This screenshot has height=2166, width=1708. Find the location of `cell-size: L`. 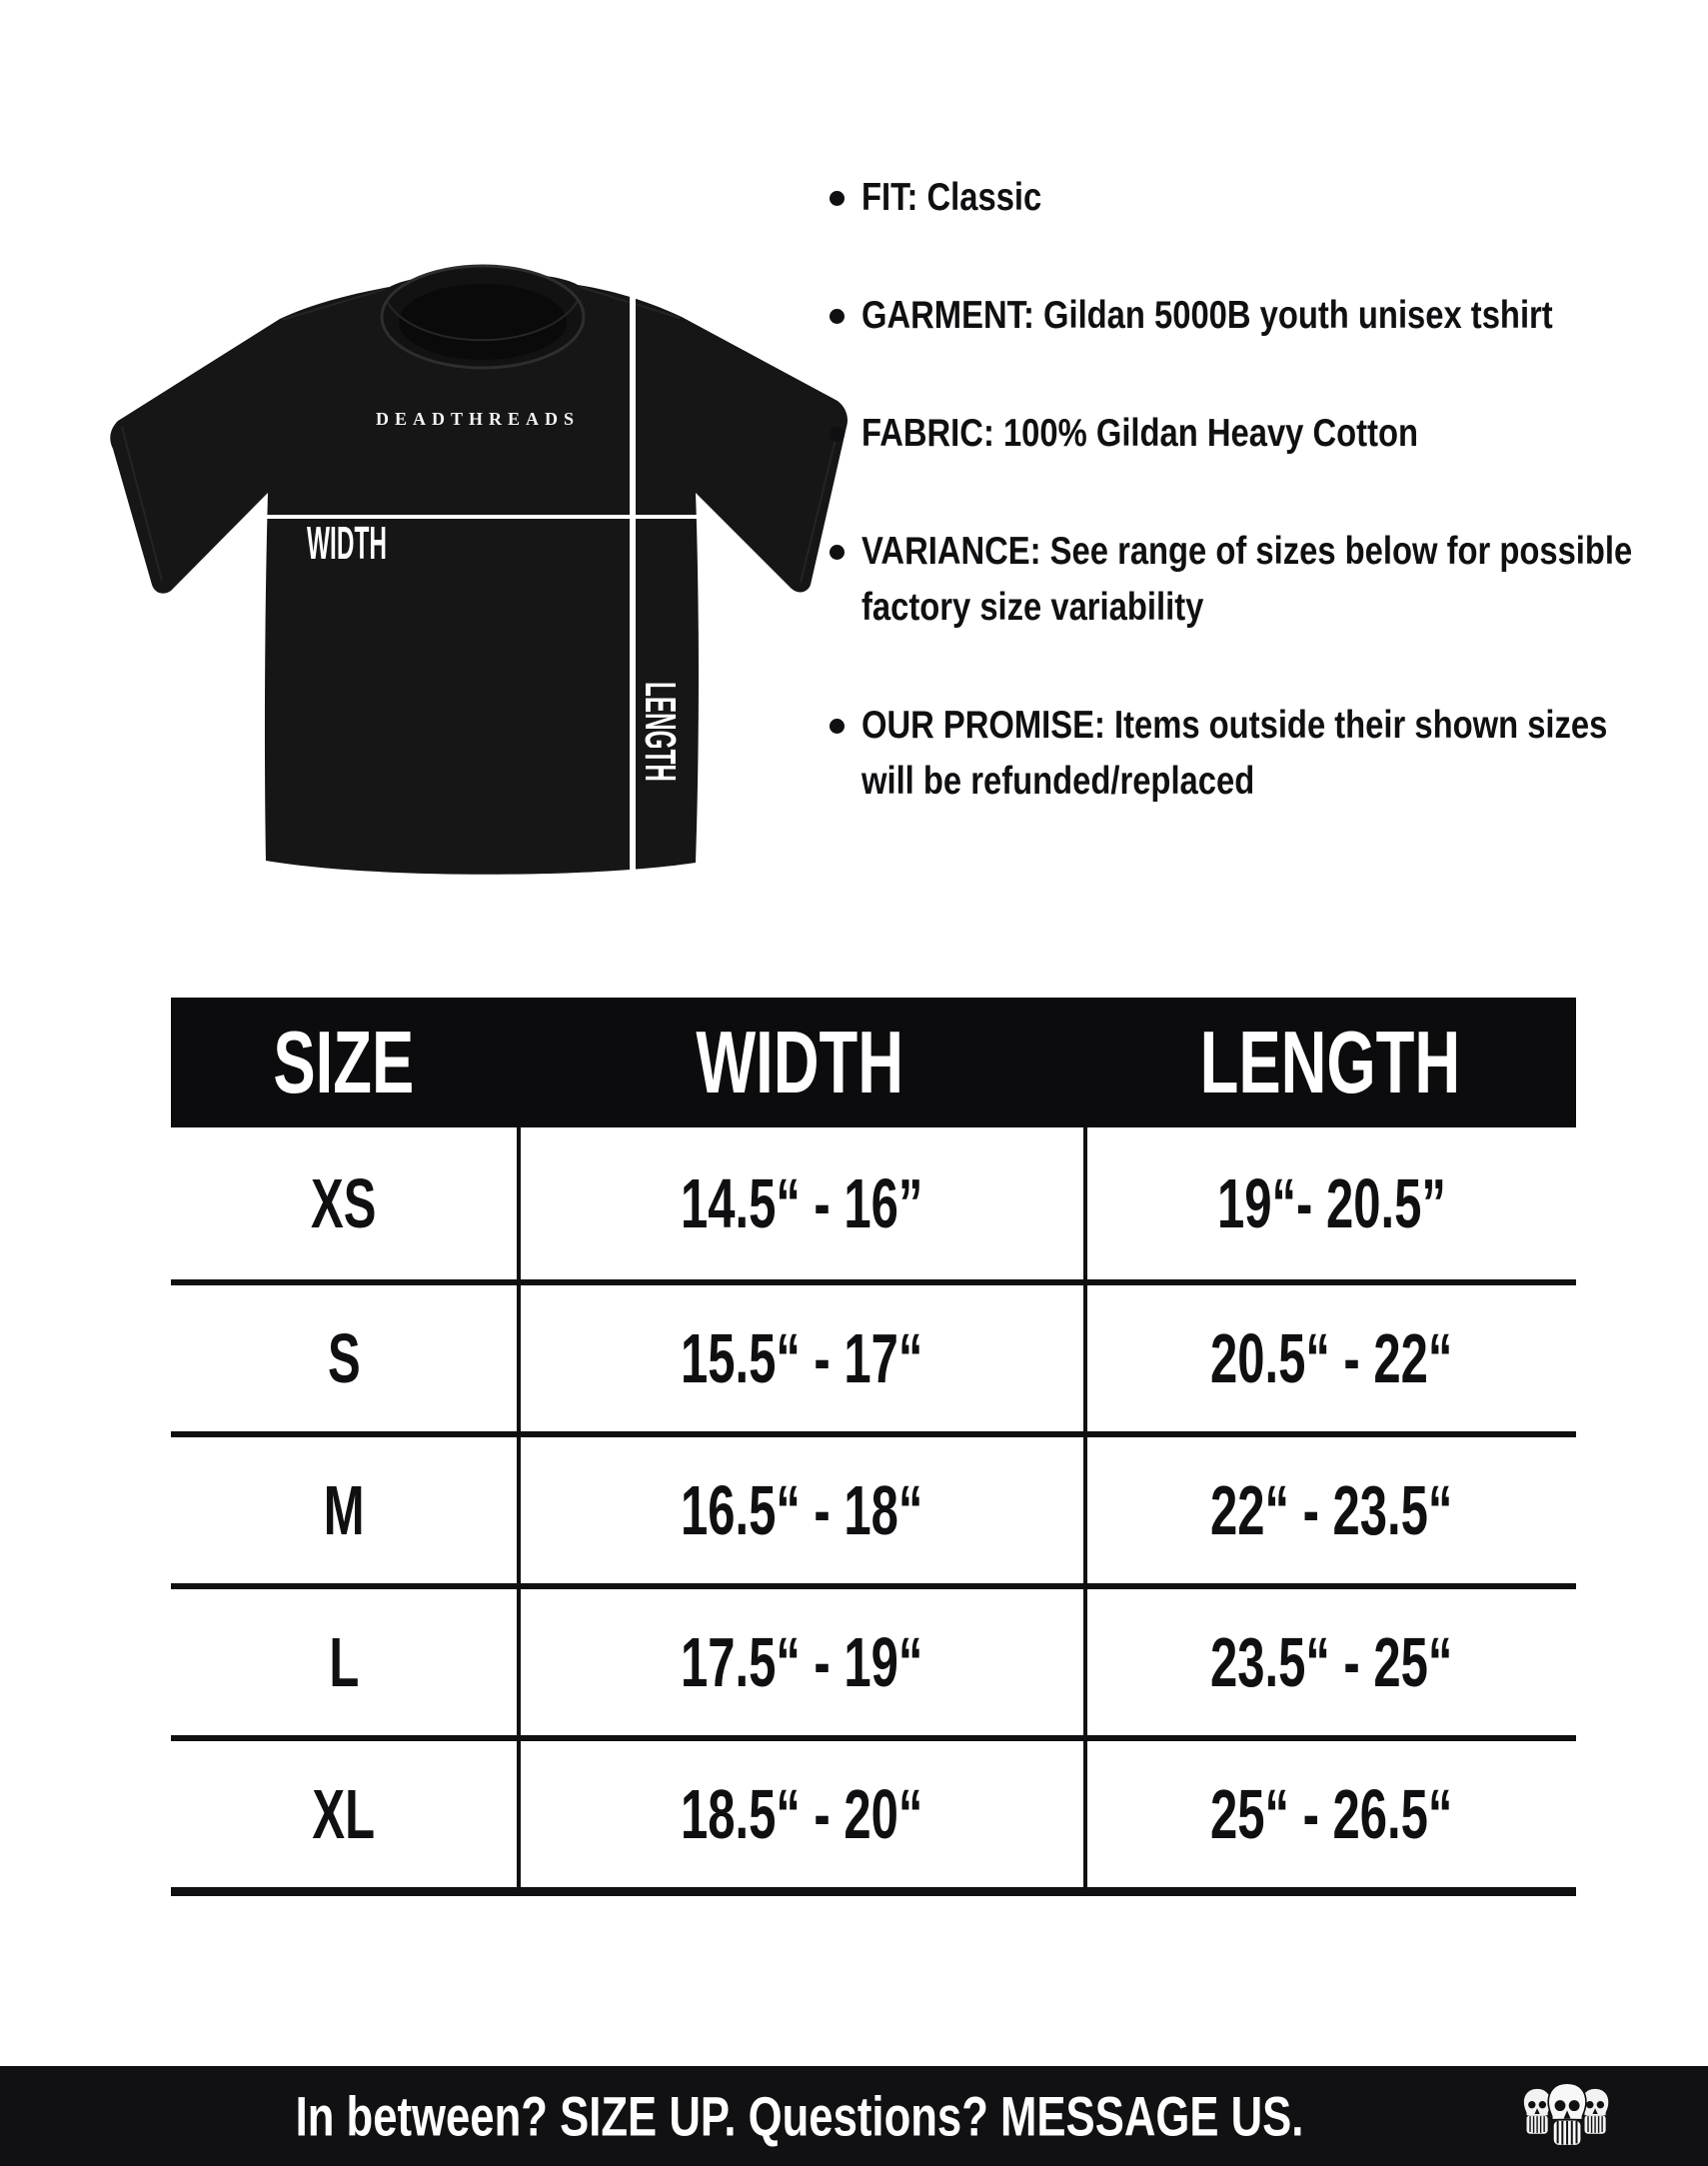

cell-size: L is located at coordinates (344, 1662).